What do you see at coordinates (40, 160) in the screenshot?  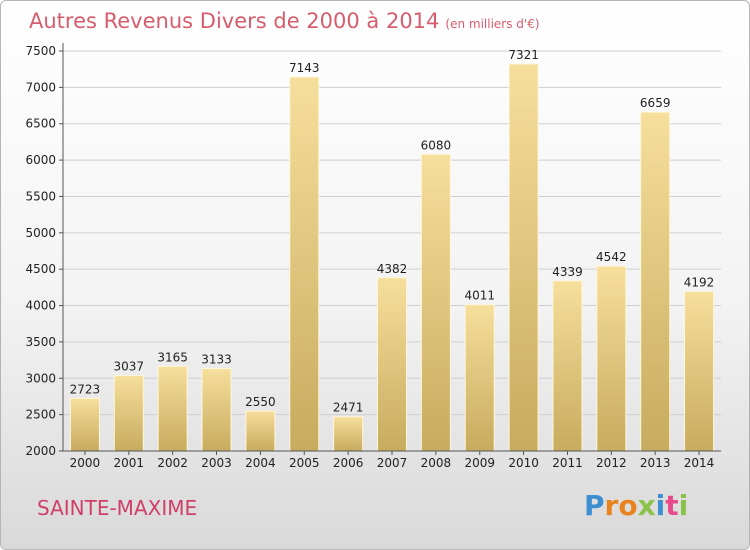 I see `y-tick-label: 6000` at bounding box center [40, 160].